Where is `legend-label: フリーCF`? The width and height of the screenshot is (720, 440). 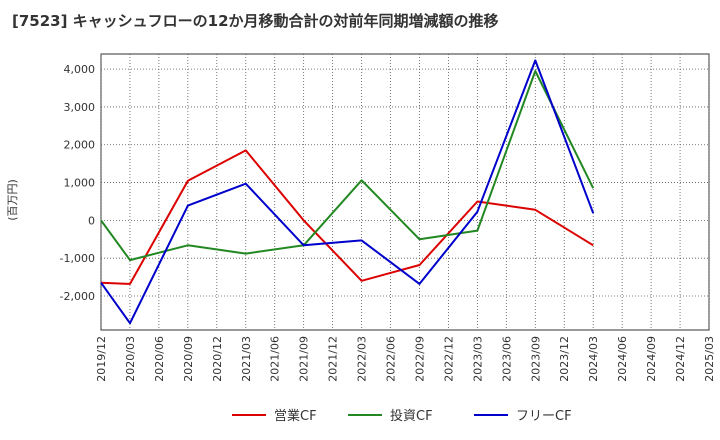
legend-label: フリーCF is located at coordinates (544, 416).